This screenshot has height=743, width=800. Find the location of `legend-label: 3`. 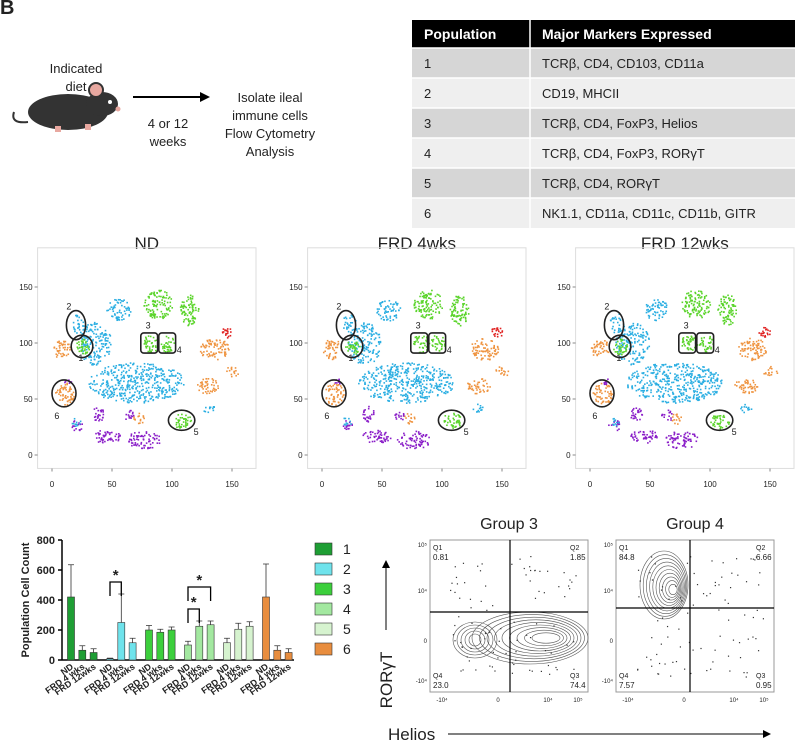

legend-label: 3 is located at coordinates (347, 589).